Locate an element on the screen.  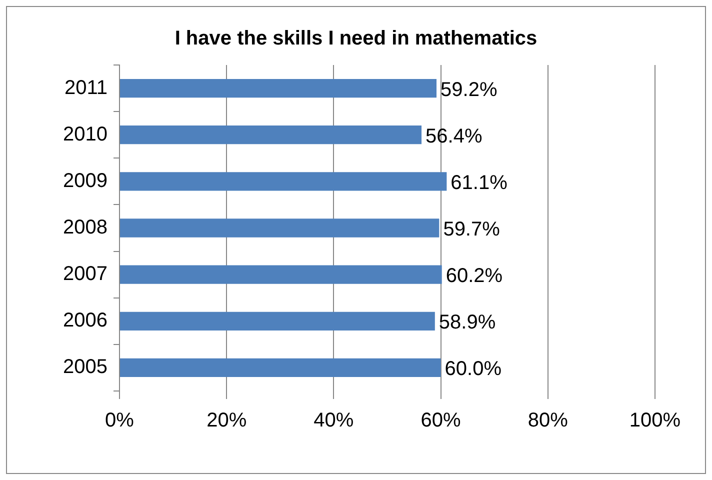
data-label: 60.0% is located at coordinates (473, 369).